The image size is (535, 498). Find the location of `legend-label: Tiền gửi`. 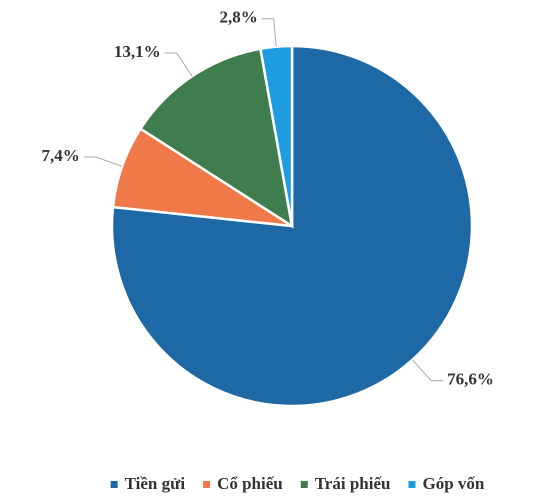

legend-label: Tiền gửi is located at coordinates (155, 483).